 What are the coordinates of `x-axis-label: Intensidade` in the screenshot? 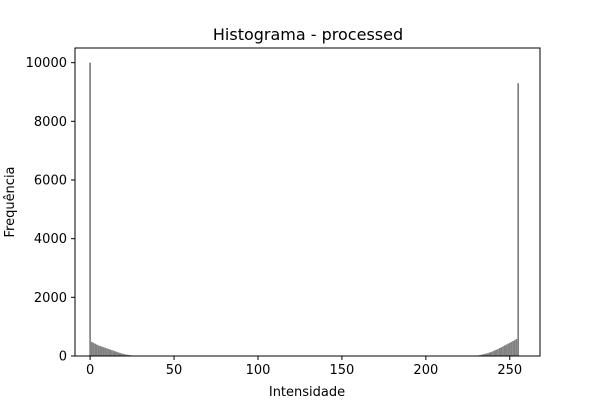 It's located at (307, 392).